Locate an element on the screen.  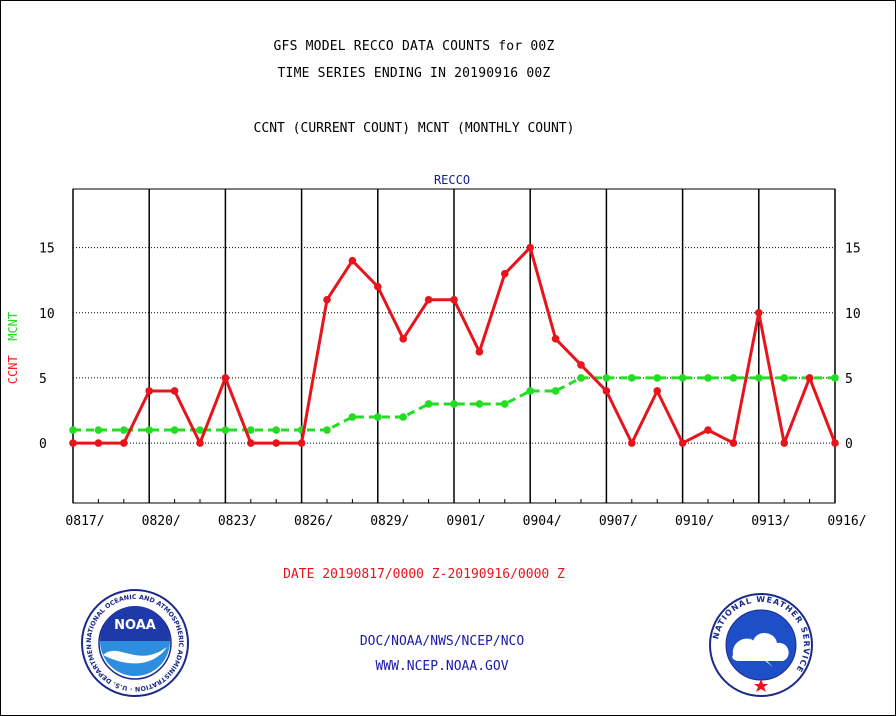
nws-logo: NATIONAL WEATHER SERVICE is located at coordinates (761, 645).